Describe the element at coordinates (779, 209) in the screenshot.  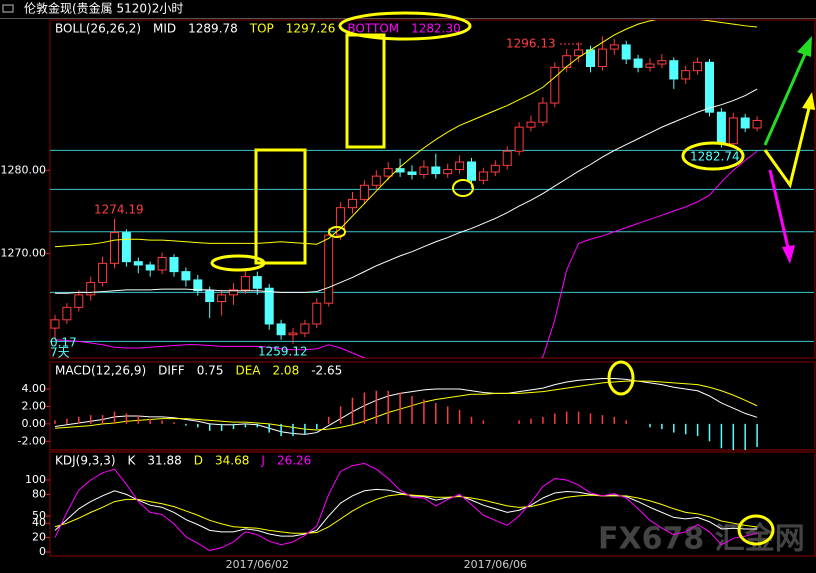
I see `arrow-down` at that location.